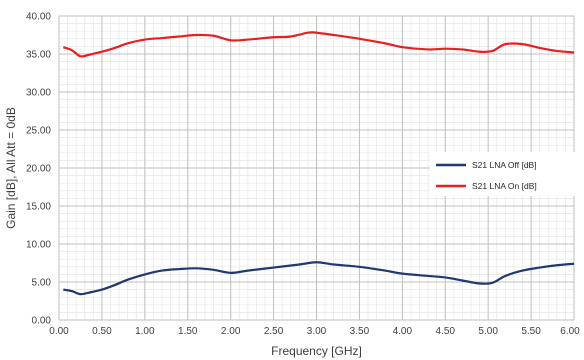 This screenshot has width=584, height=360. What do you see at coordinates (188, 331) in the screenshot?
I see `x-tick-label: 1.50` at bounding box center [188, 331].